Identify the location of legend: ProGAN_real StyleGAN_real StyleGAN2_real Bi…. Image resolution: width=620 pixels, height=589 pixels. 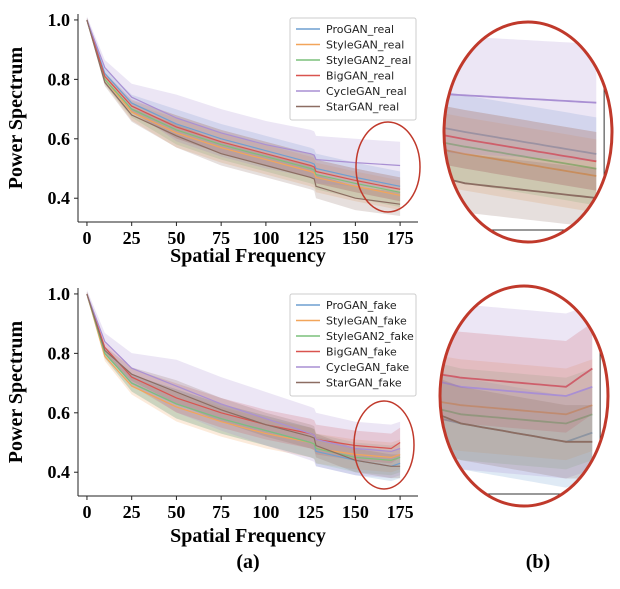
(353, 69).